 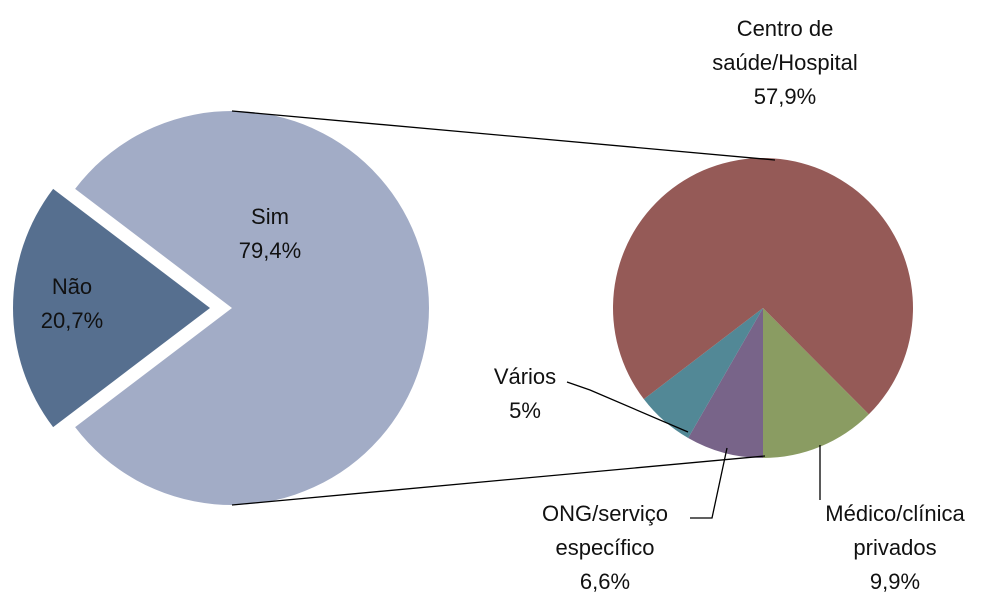 What do you see at coordinates (270, 250) in the screenshot?
I see `value-label: 79,4%` at bounding box center [270, 250].